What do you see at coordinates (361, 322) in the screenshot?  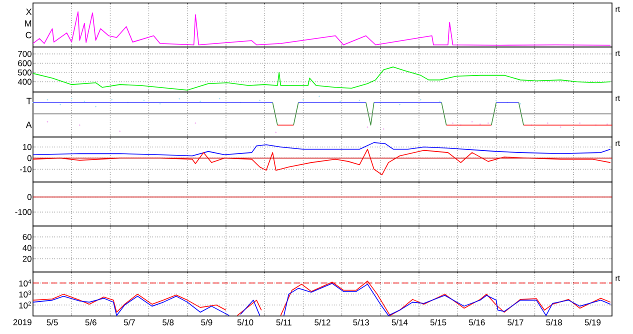 I see `x-tick-label: 5/13` at bounding box center [361, 322].